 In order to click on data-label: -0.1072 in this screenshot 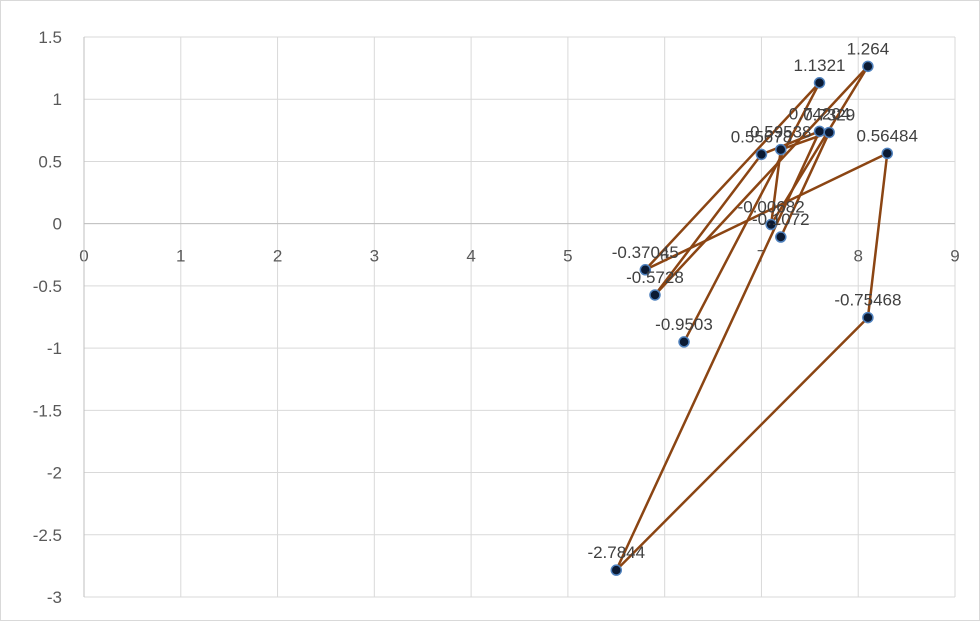, I will do `click(781, 219)`.